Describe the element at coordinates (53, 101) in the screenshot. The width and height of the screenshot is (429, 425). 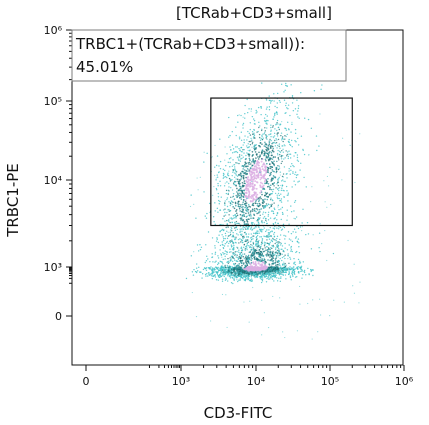
I see `y-tick-label: 10⁵` at that location.